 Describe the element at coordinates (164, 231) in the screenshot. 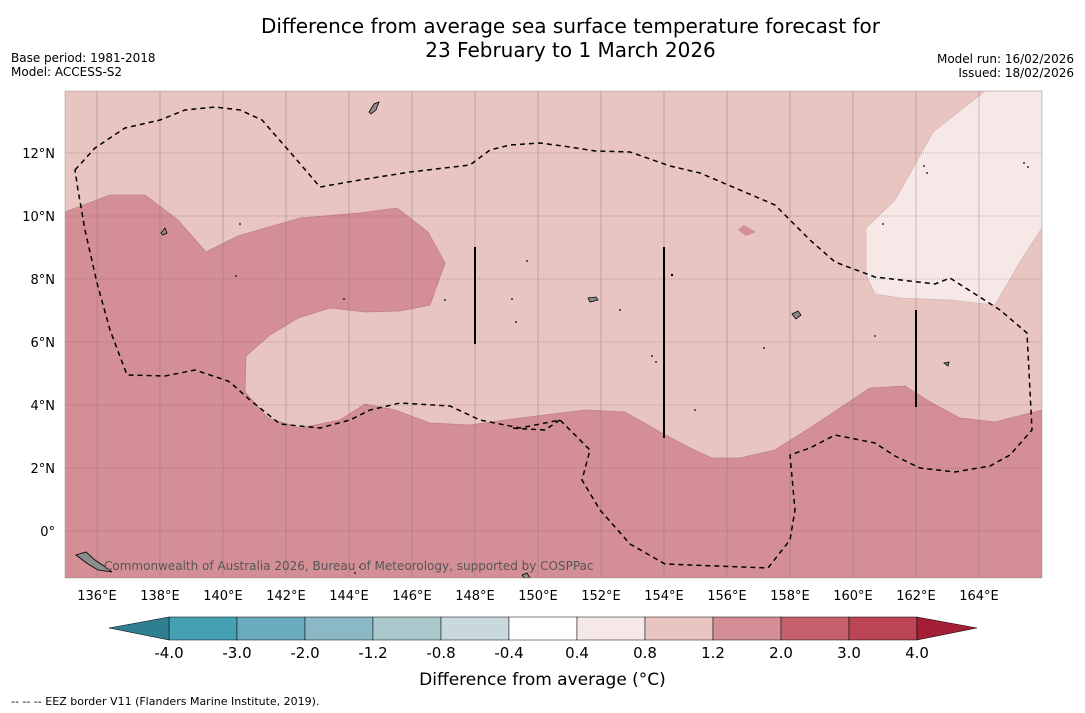

I see `island-yap` at that location.